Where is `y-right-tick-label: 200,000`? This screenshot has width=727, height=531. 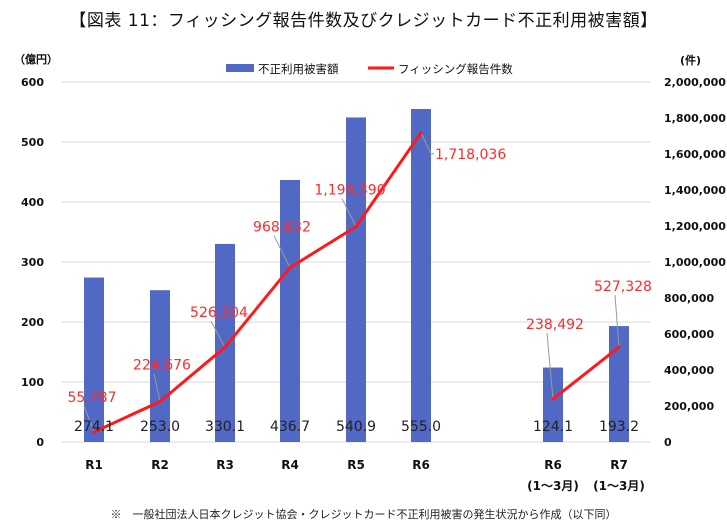 y-right-tick-label: 200,000 is located at coordinates (689, 406).